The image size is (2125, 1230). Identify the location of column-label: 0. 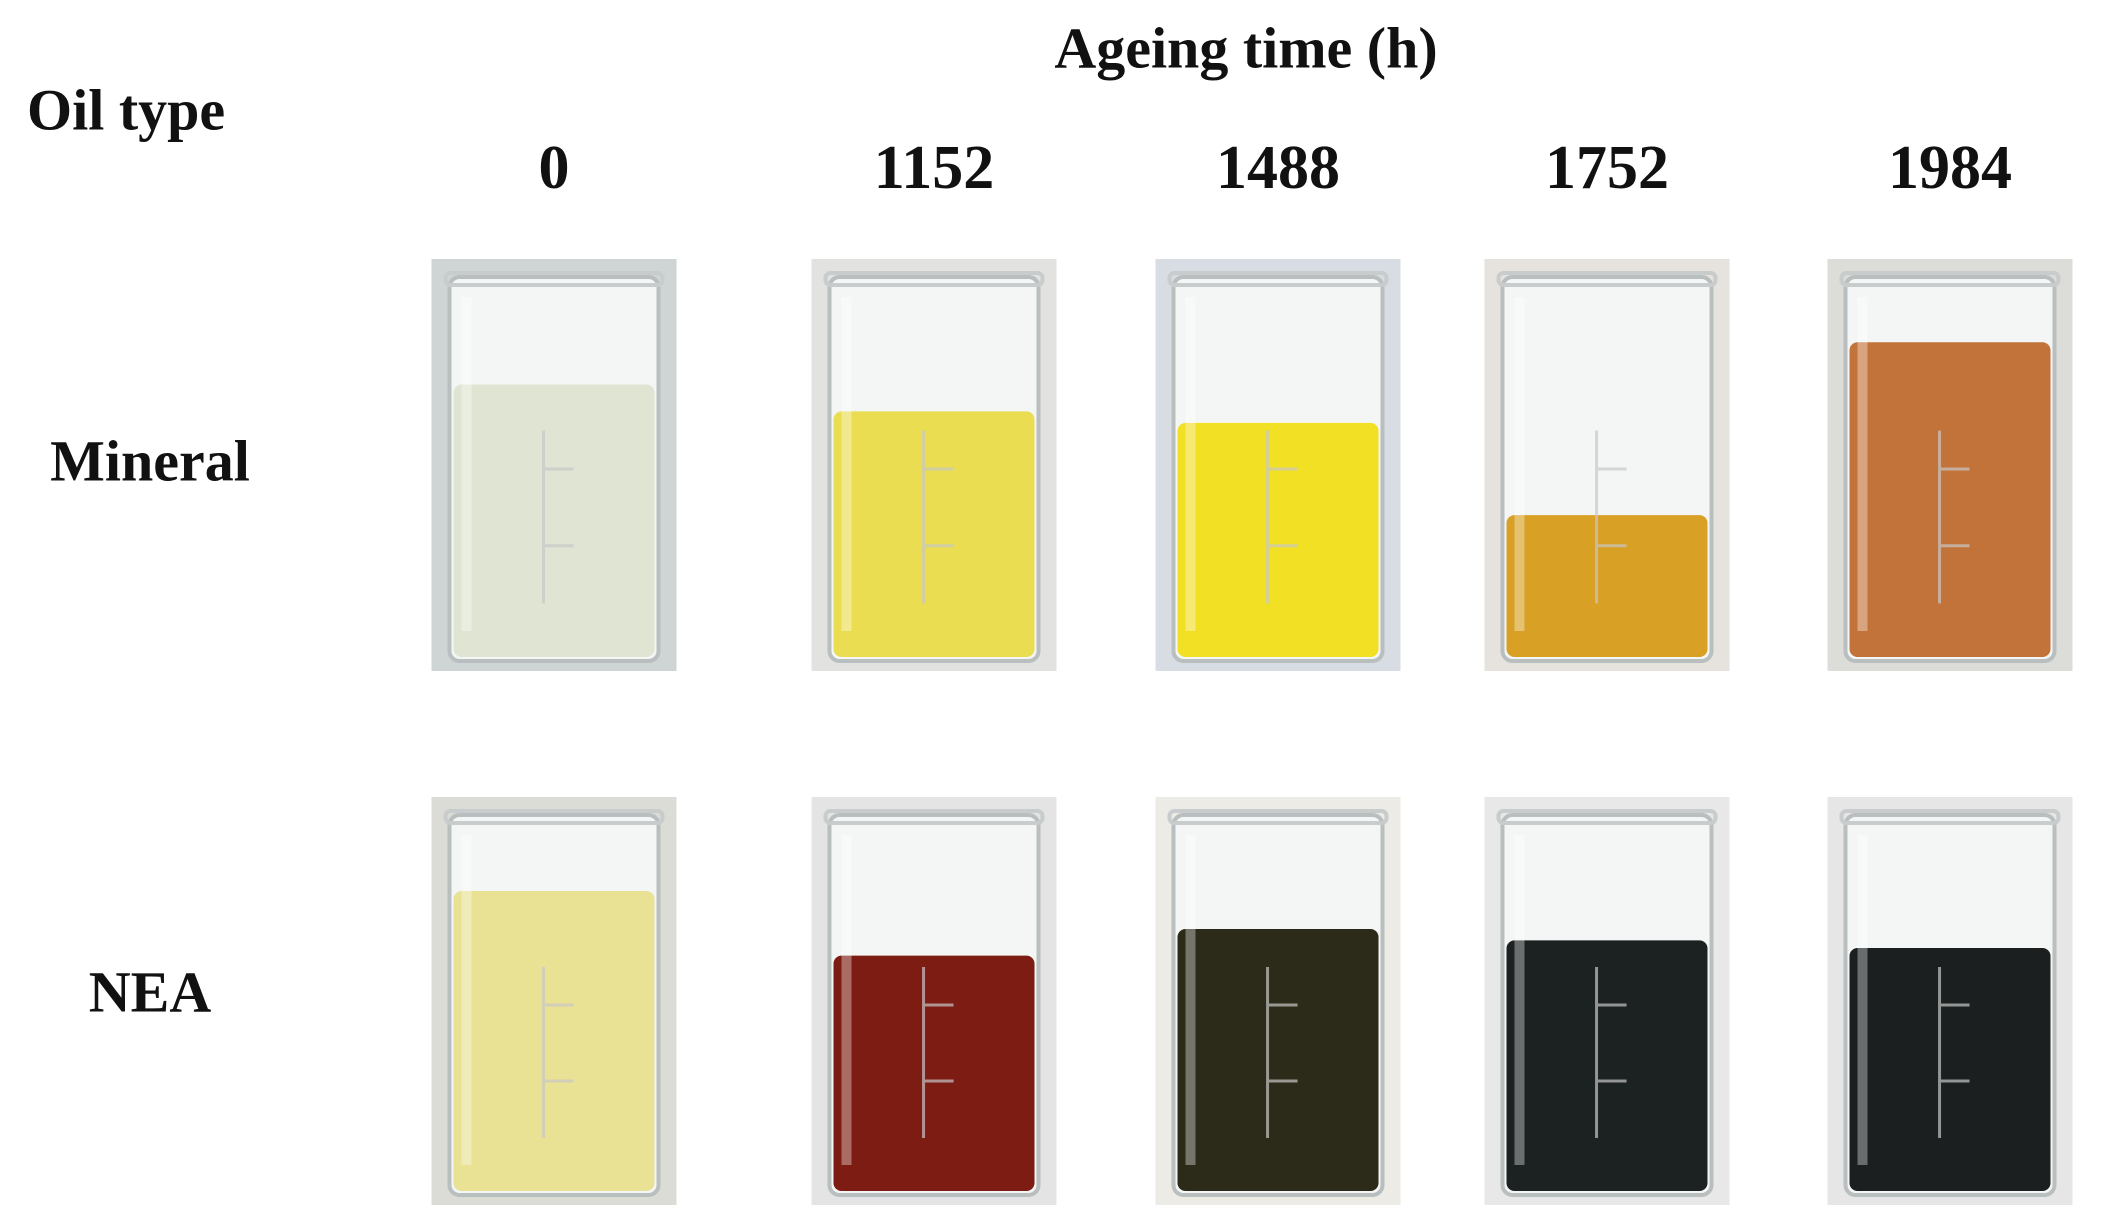
(554, 168).